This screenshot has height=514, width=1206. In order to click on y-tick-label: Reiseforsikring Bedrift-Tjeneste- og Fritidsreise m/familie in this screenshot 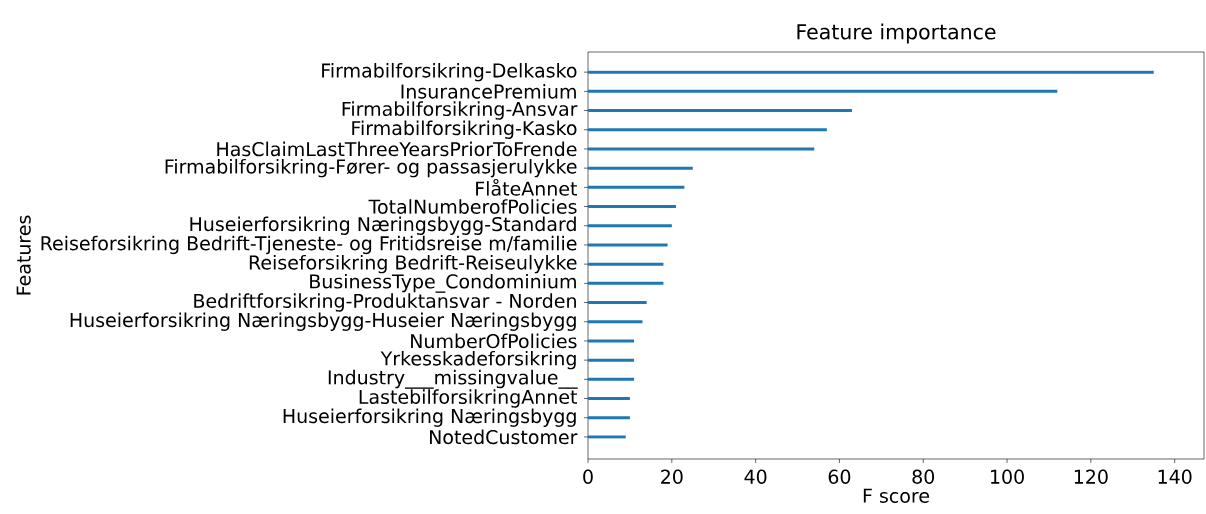, I will do `click(309, 245)`.